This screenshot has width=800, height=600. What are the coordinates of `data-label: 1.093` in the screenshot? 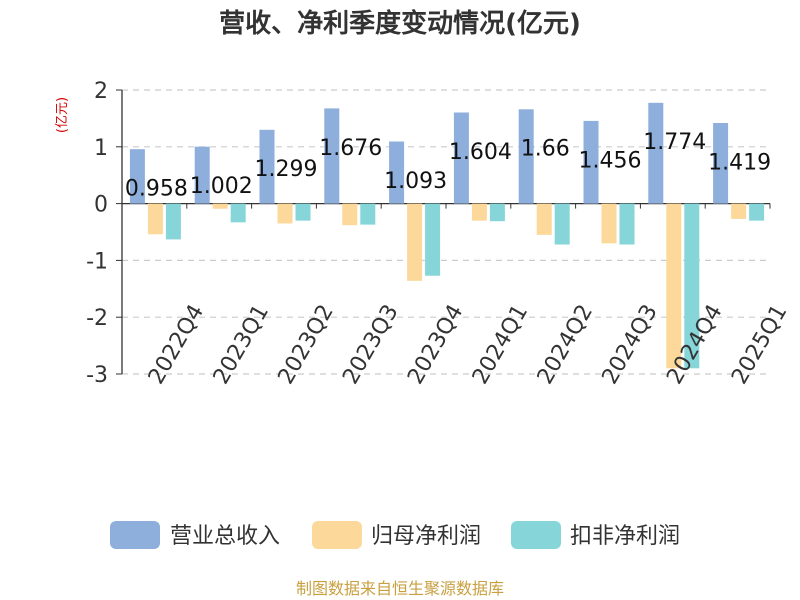 It's located at (415, 181).